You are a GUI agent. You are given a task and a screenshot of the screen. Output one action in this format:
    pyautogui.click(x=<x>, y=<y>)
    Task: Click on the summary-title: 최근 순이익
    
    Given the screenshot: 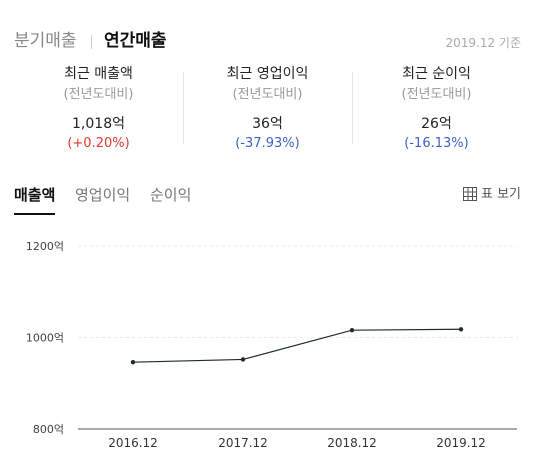 What is the action you would take?
    pyautogui.click(x=436, y=74)
    